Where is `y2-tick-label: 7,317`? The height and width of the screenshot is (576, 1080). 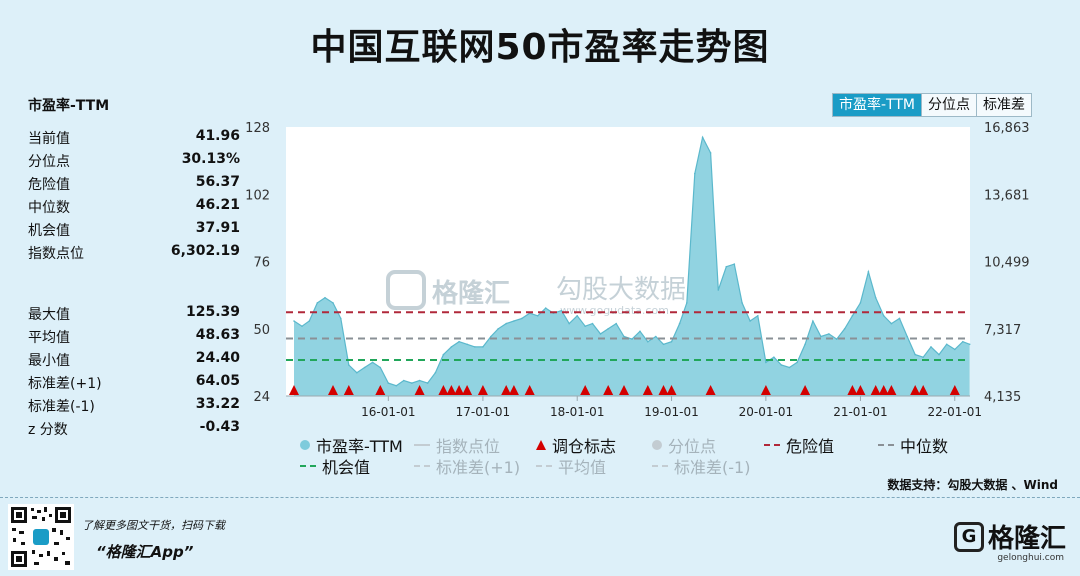
y2-tick-label: 7,317 is located at coordinates (1002, 330).